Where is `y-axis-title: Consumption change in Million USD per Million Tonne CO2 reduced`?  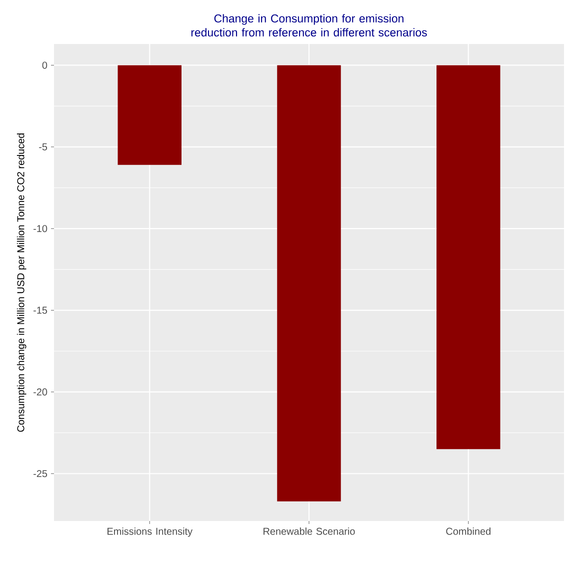 y-axis-title: Consumption change in Million USD per Million Tonne CO2 reduced is located at coordinates (21, 282).